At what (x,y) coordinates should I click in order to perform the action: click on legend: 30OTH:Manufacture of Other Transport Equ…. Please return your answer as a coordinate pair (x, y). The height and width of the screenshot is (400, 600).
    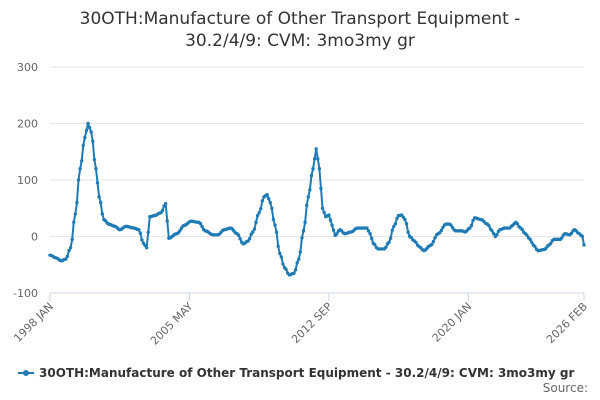
    Looking at the image, I should click on (305, 373).